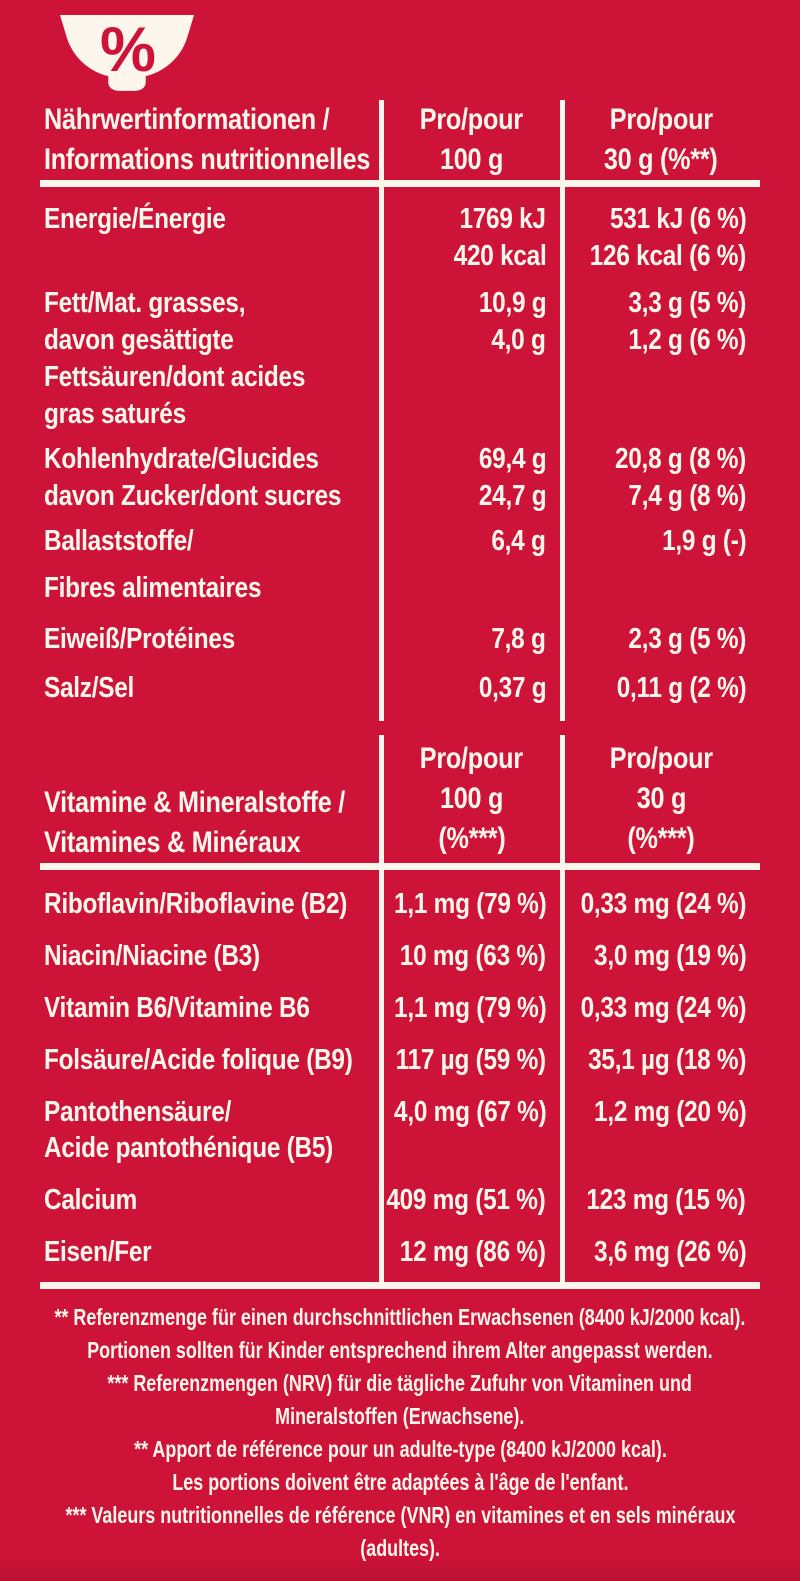  Describe the element at coordinates (400, 866) in the screenshot. I see `vitamins-header-rule` at that location.